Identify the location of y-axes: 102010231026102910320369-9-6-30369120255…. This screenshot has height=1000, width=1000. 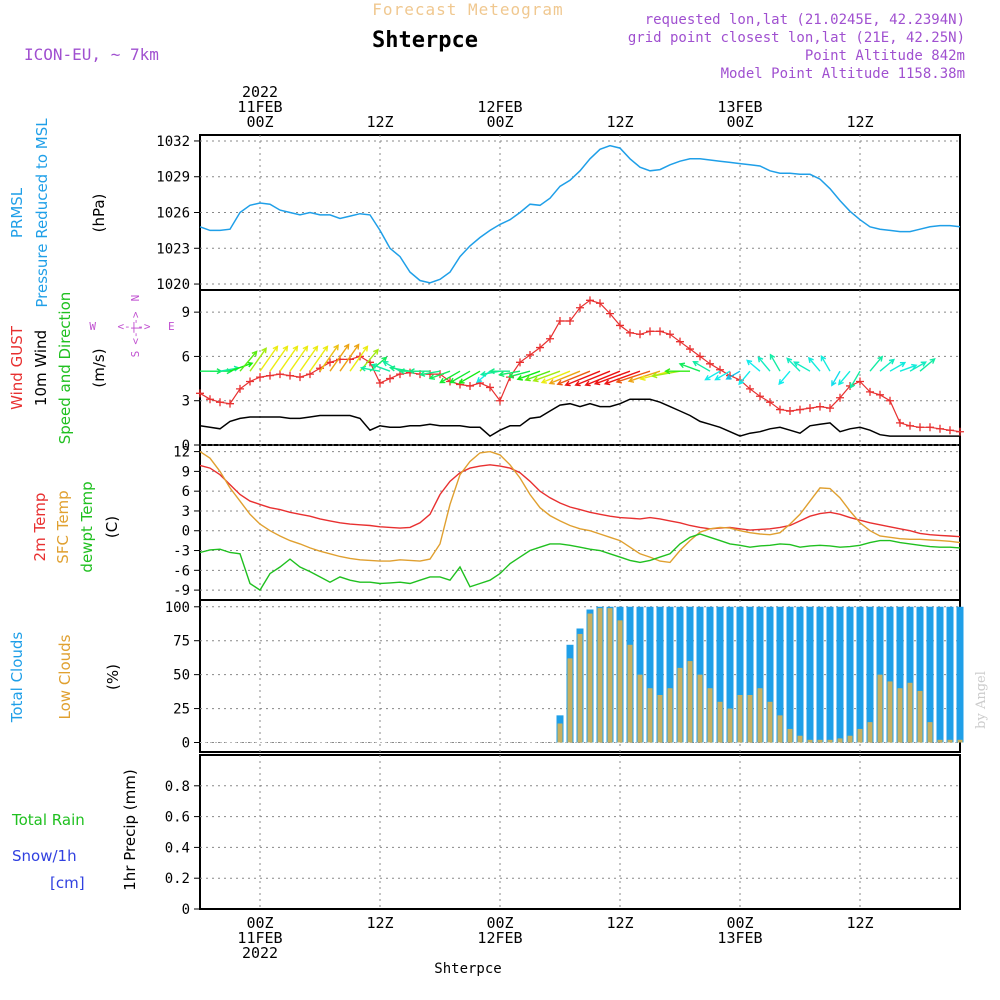
(178, 526).